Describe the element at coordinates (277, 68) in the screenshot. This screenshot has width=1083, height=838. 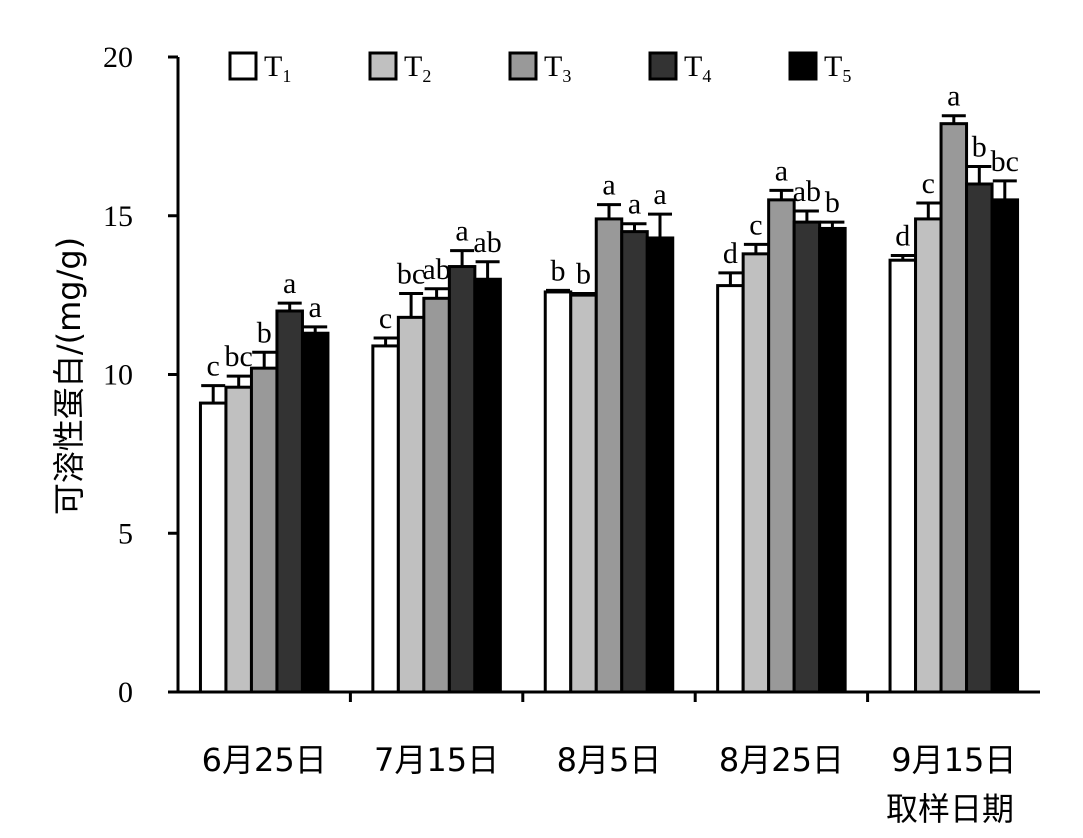
I see `legend-label: T1` at that location.